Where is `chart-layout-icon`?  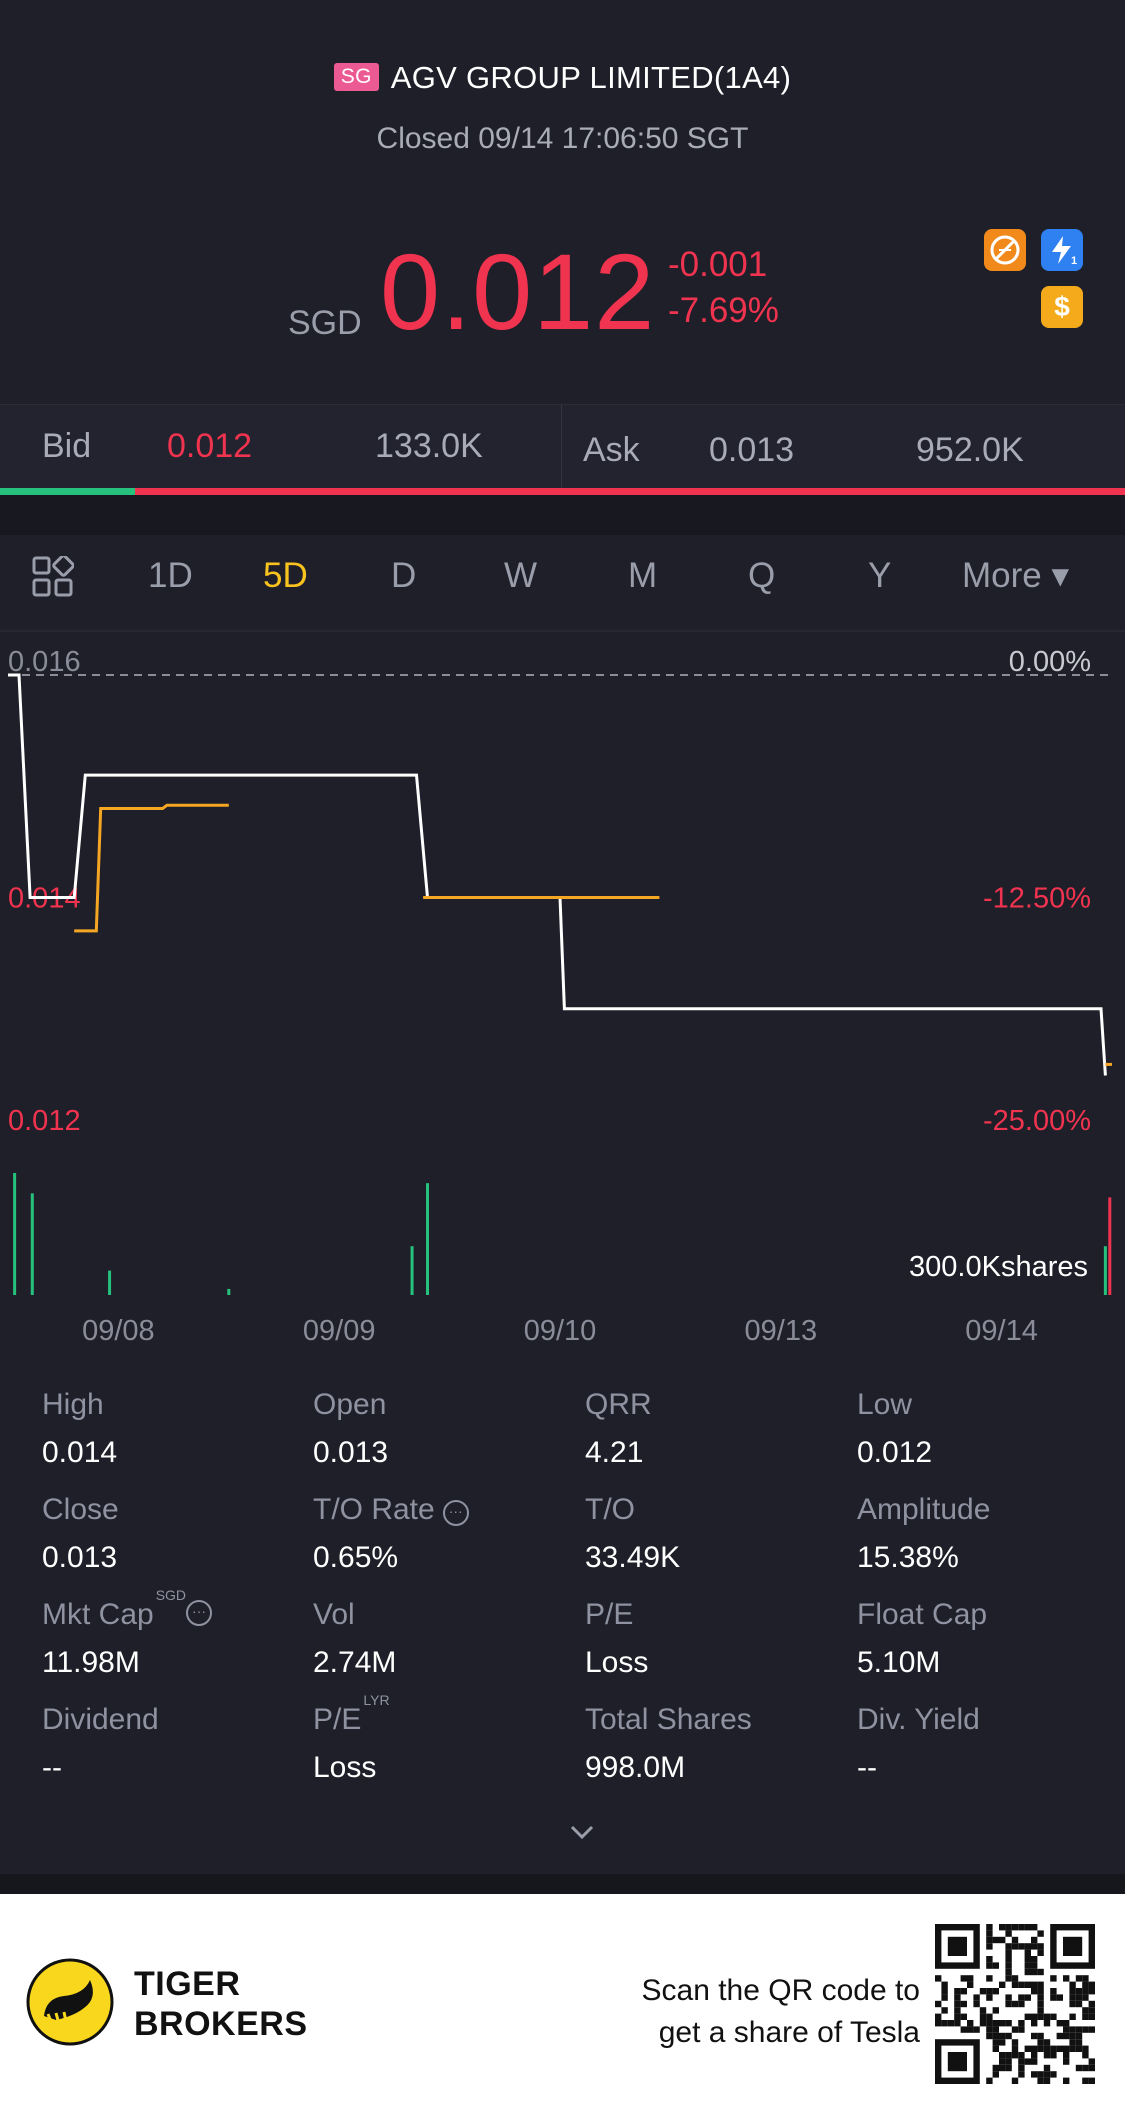
chart-layout-icon is located at coordinates (53, 577).